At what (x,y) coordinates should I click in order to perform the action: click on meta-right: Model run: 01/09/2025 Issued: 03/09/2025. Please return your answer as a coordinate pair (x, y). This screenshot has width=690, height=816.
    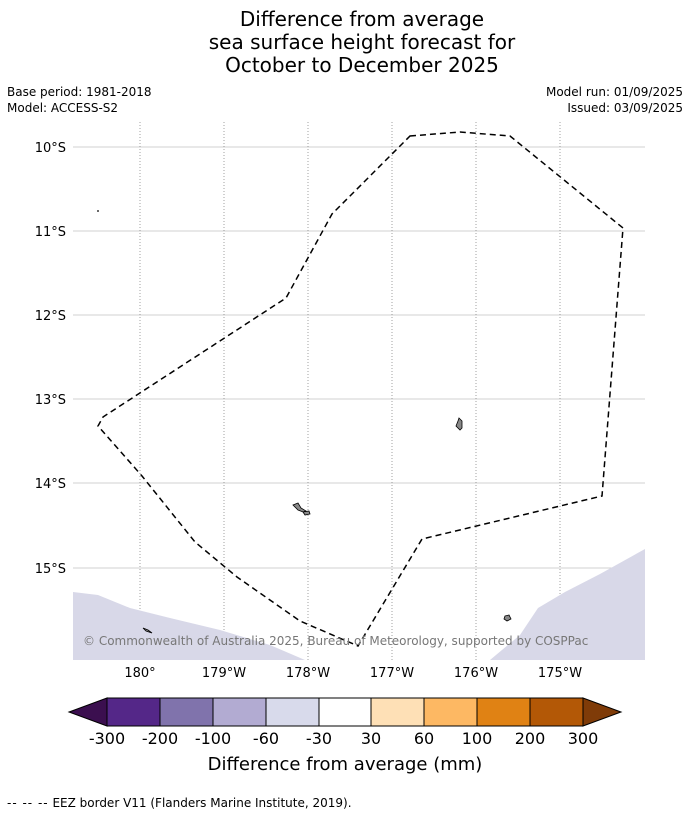
    Looking at the image, I should click on (614, 100).